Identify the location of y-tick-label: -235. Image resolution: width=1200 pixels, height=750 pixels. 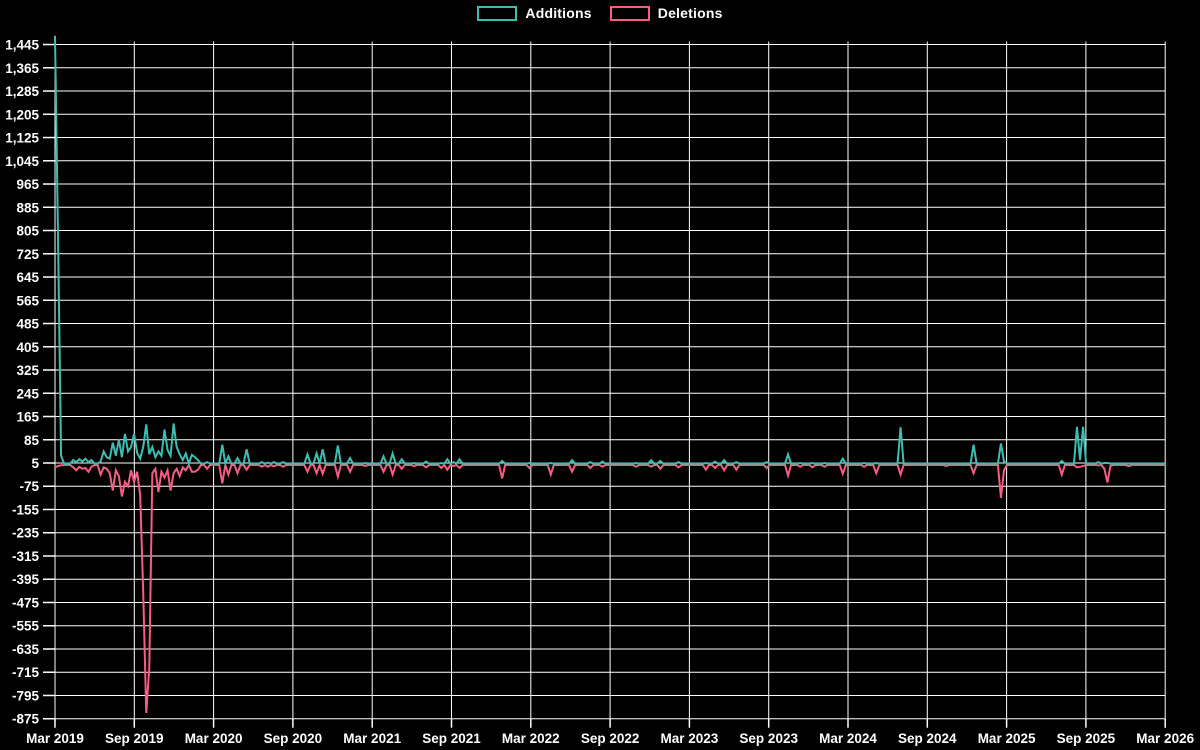
(26, 533).